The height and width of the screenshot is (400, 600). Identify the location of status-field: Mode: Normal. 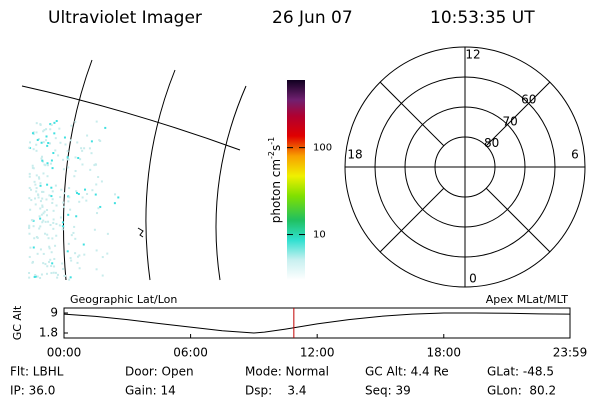
(287, 372).